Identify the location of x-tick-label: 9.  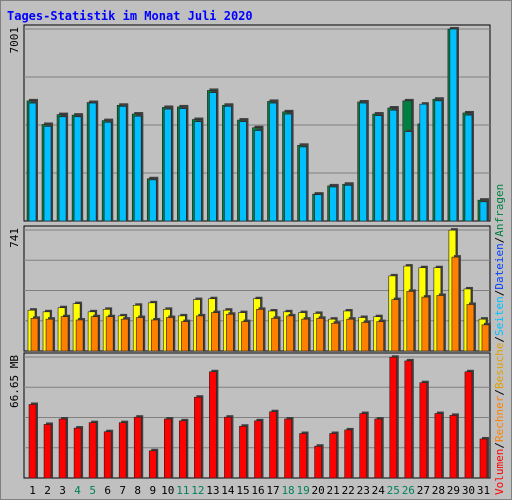
(152, 490).